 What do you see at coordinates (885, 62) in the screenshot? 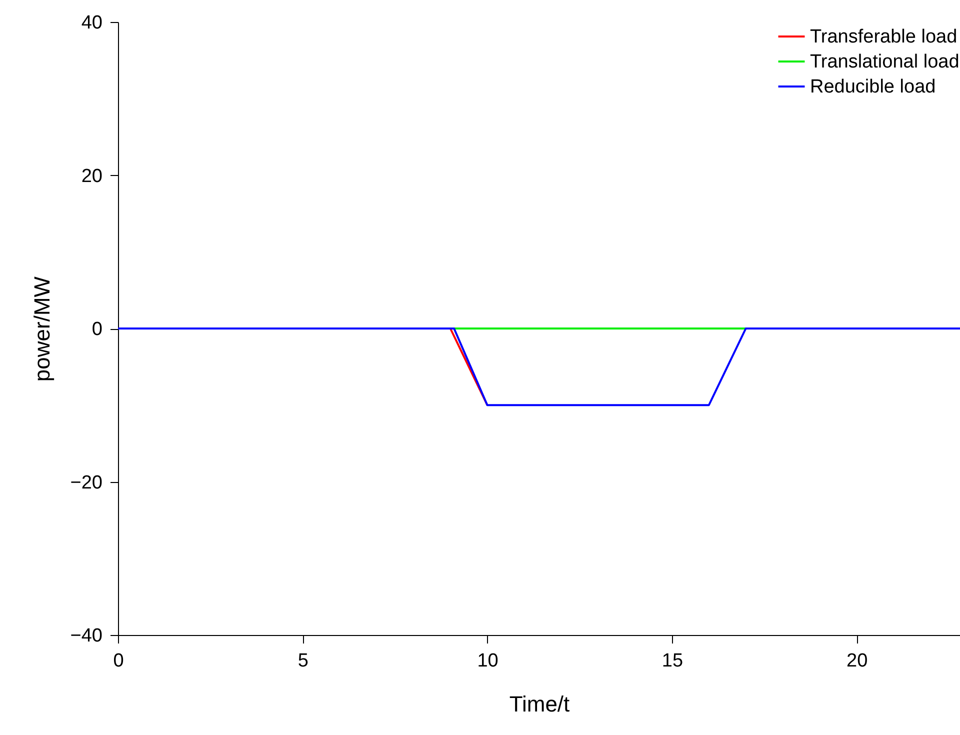
I see `legend-label: Translational load` at bounding box center [885, 62].